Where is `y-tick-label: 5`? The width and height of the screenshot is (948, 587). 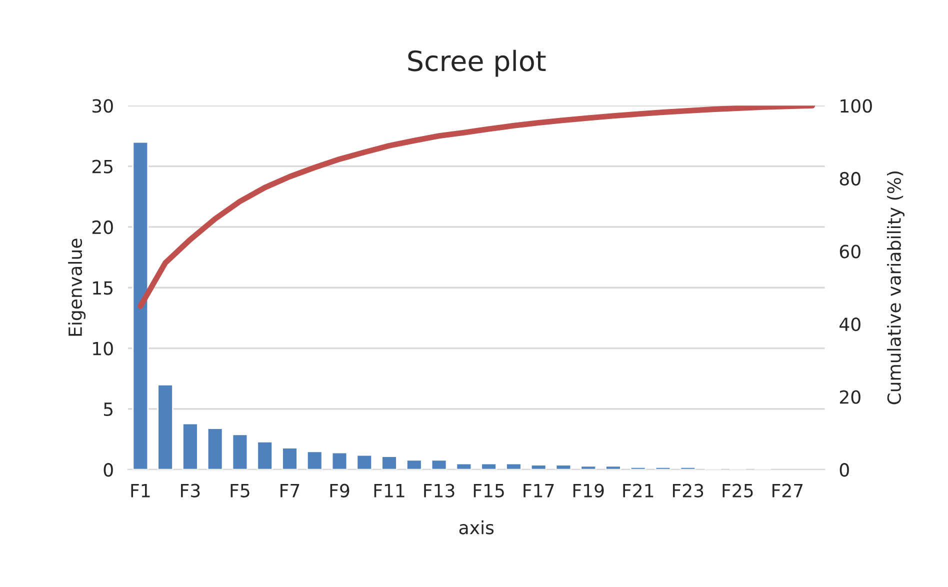 y-tick-label: 5 is located at coordinates (108, 409).